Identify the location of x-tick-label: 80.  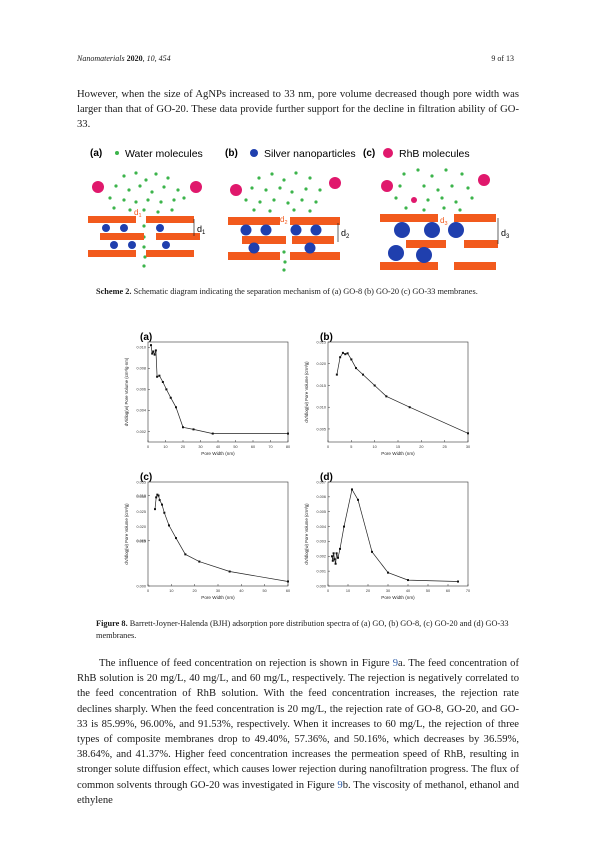
(288, 447).